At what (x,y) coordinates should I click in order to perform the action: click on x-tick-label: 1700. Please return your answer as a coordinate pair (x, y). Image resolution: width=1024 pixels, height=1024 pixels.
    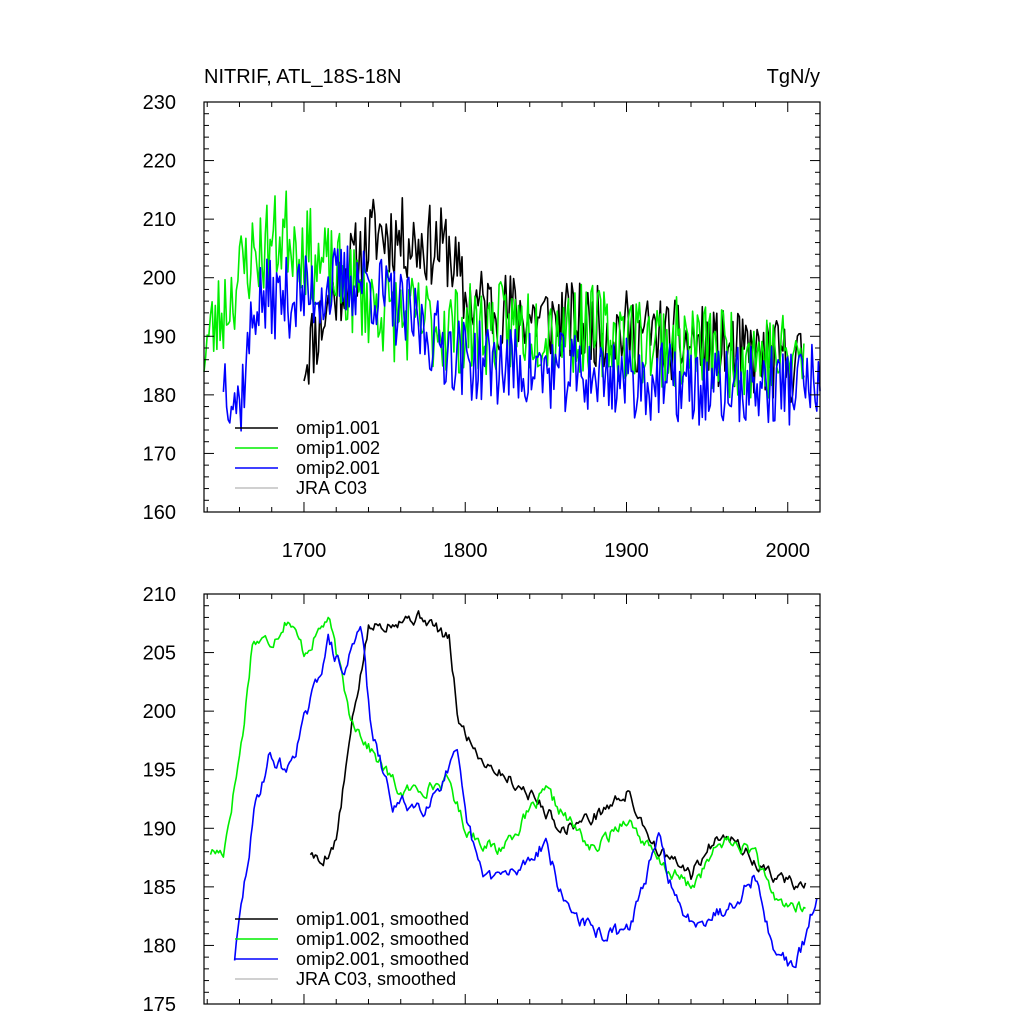
    Looking at the image, I should click on (304, 551).